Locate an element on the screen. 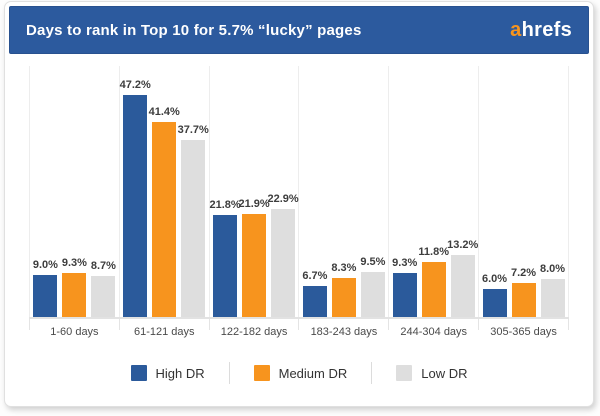  bar-low-dr: 8.7% is located at coordinates (103, 288).